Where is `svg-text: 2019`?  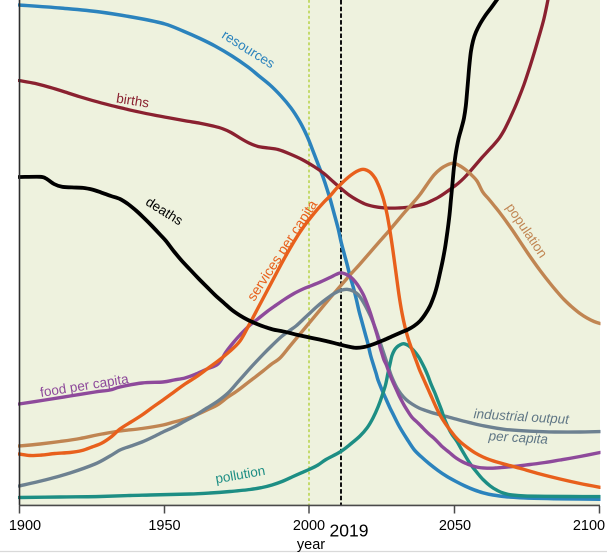
svg-text: 2019 is located at coordinates (349, 531).